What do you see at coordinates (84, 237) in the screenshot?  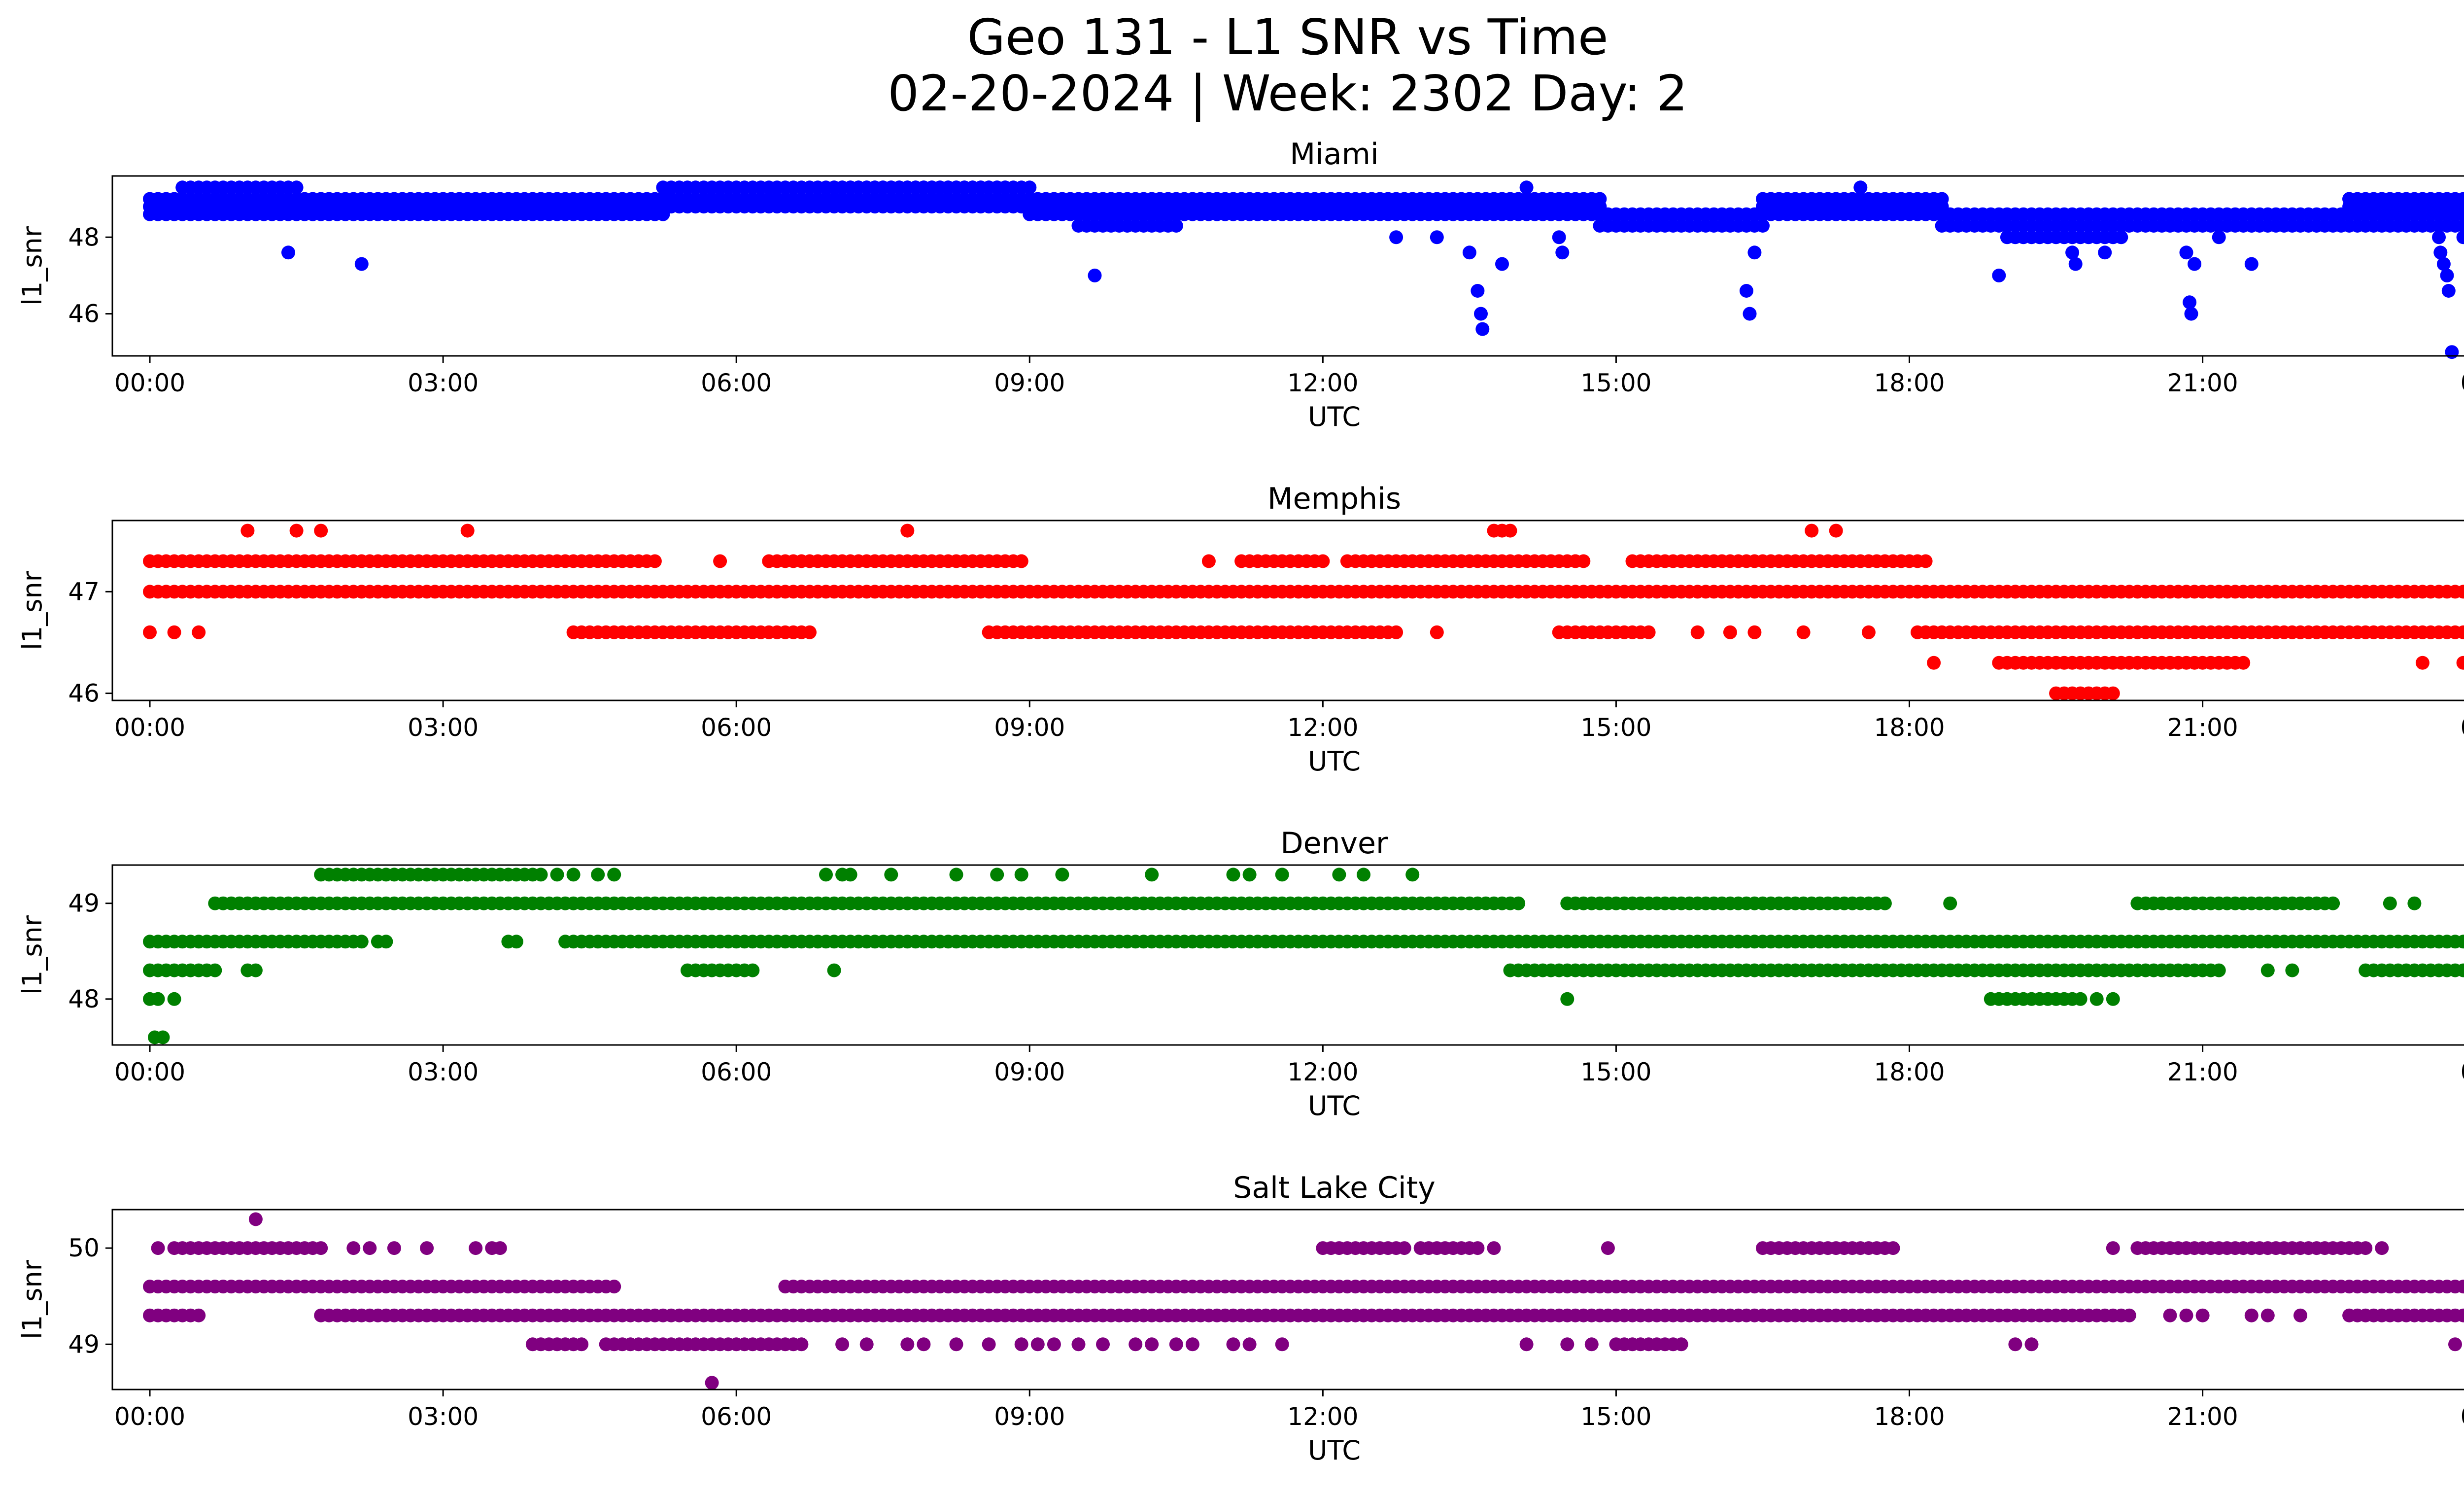 I see `y-tick-label: 48` at bounding box center [84, 237].